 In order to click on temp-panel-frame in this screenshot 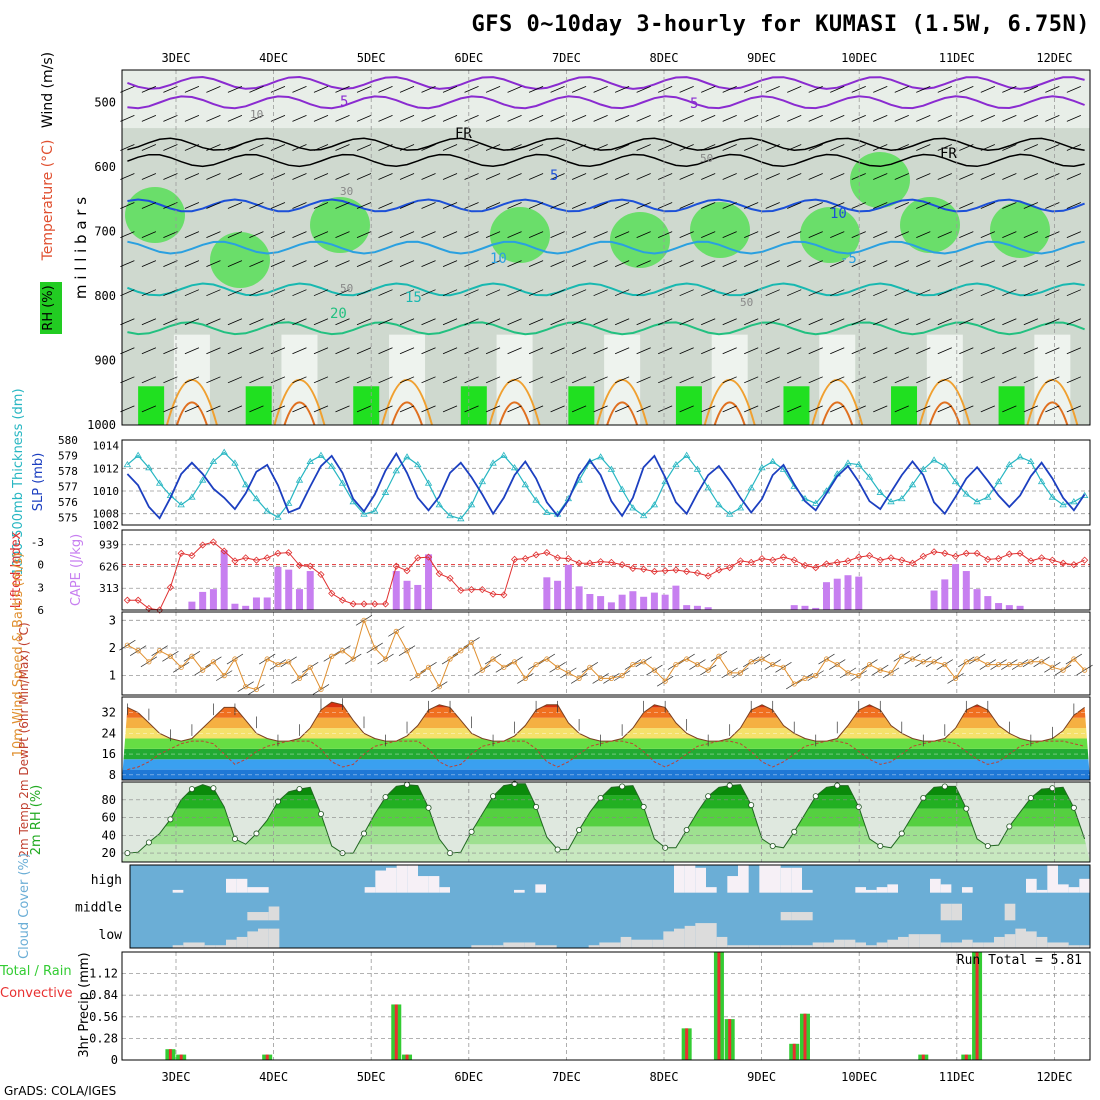, I will do `click(606, 738)`.